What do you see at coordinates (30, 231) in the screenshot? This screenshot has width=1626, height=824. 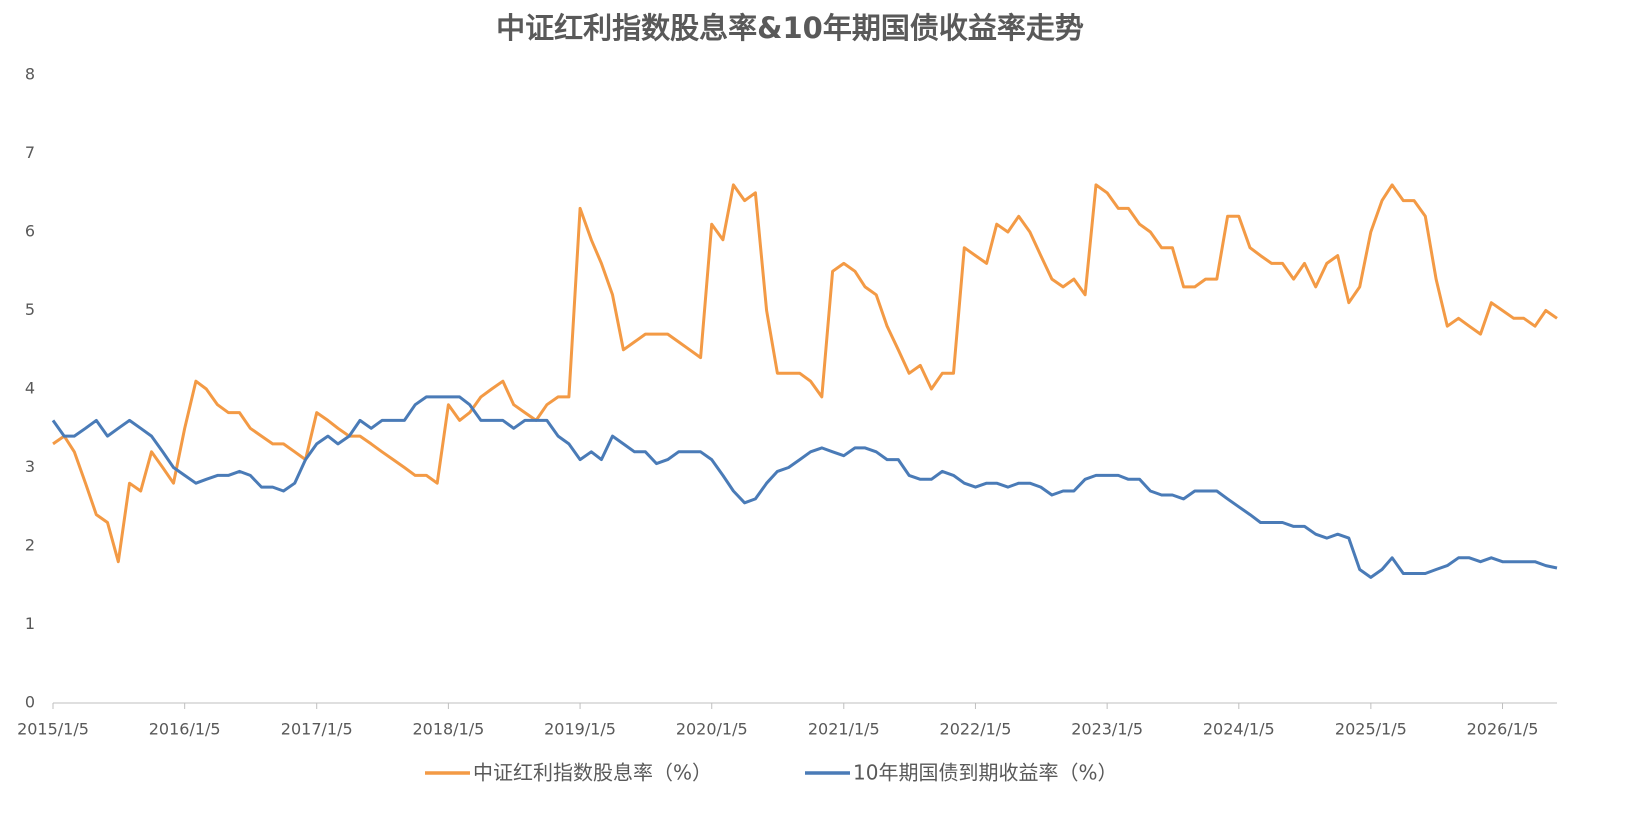 I see `y-tick-label: 6` at bounding box center [30, 231].